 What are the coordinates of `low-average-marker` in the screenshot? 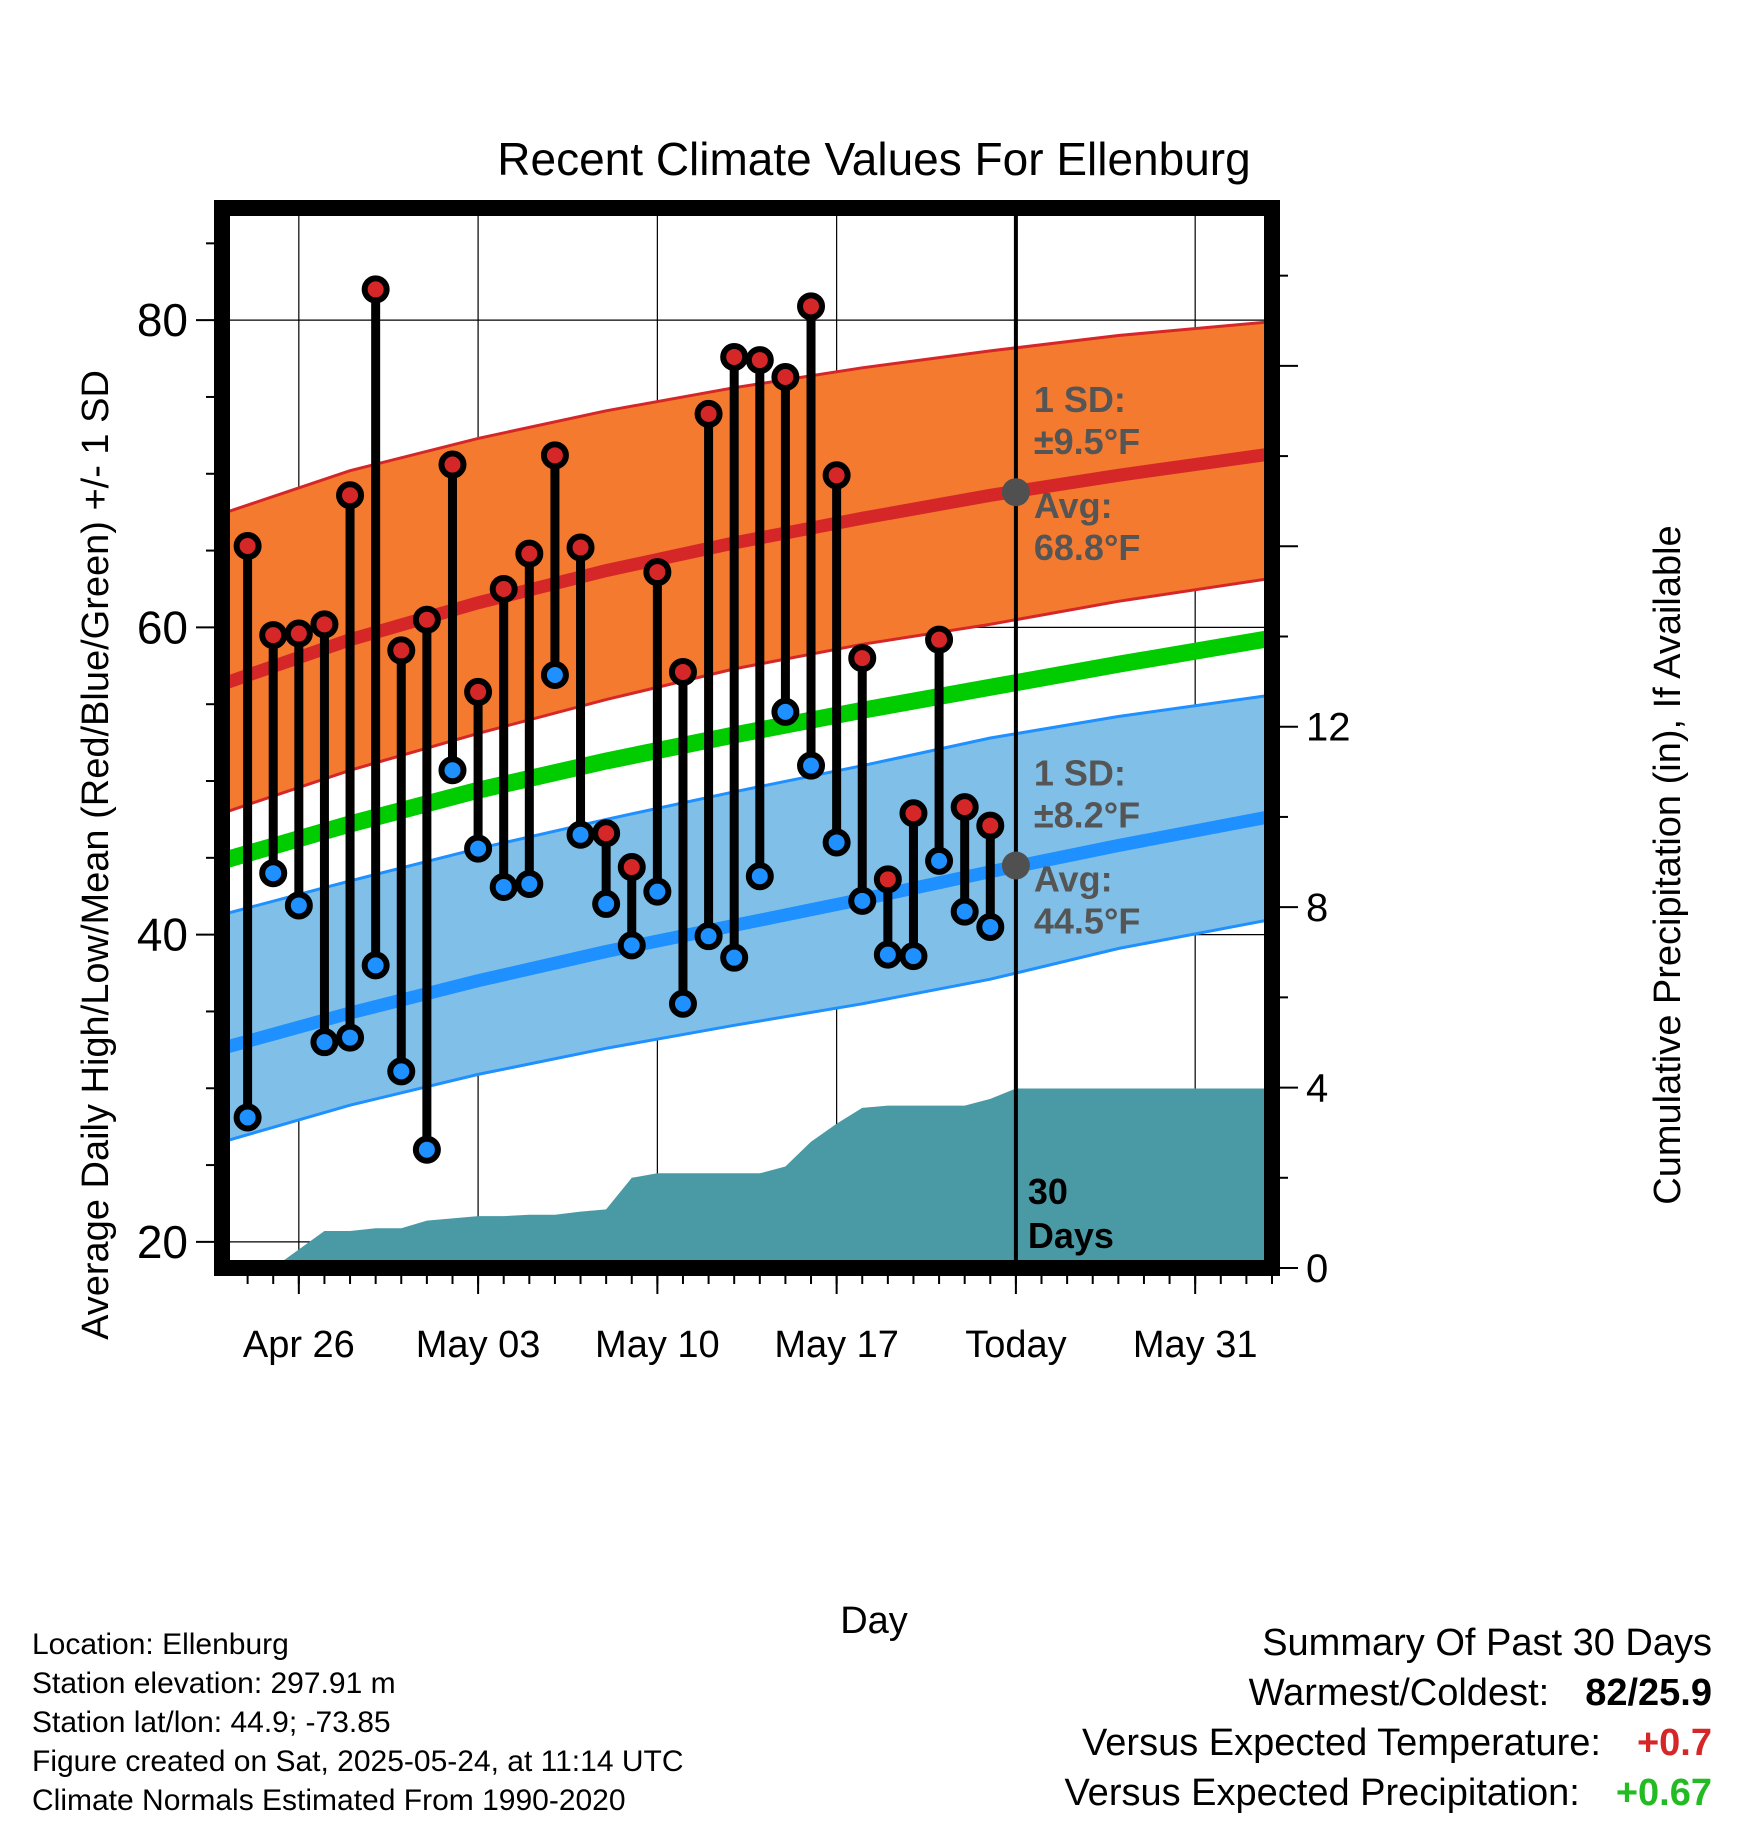 It's located at (1015, 865).